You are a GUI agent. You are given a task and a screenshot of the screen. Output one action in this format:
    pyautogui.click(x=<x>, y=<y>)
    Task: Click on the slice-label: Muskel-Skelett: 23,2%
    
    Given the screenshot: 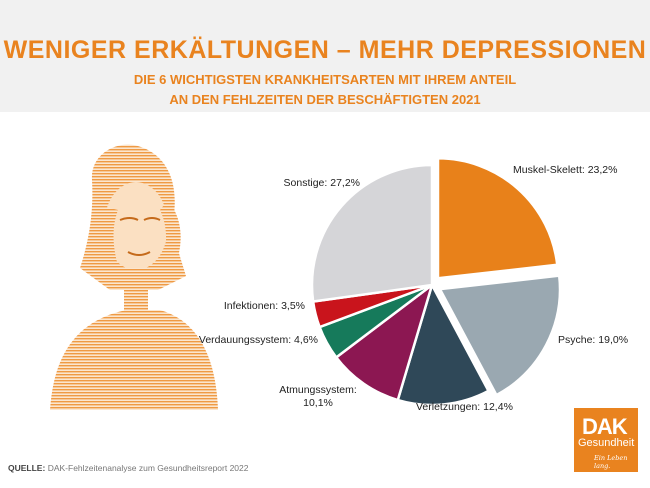 What is the action you would take?
    pyautogui.click(x=565, y=170)
    